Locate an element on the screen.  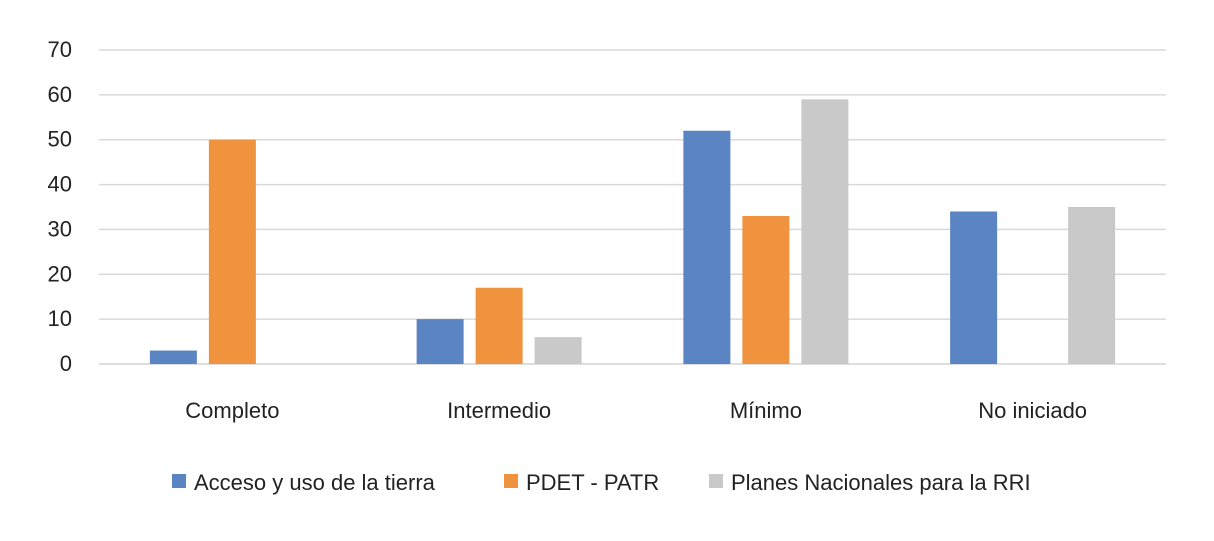
x-category-label: Completo is located at coordinates (232, 410).